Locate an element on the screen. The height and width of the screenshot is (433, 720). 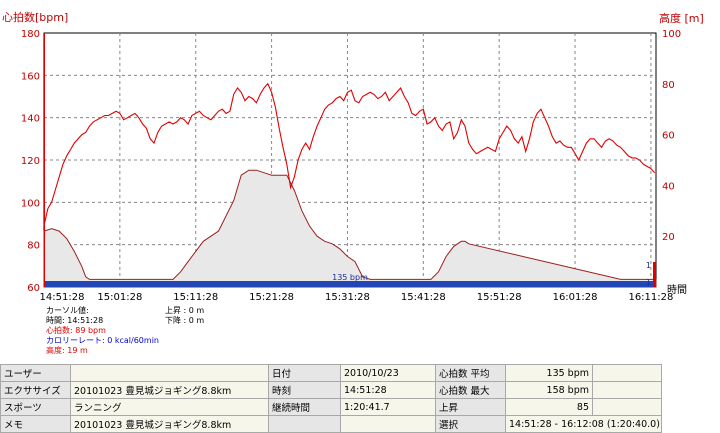
hr-max-value: 158 bpm is located at coordinates (549, 390).